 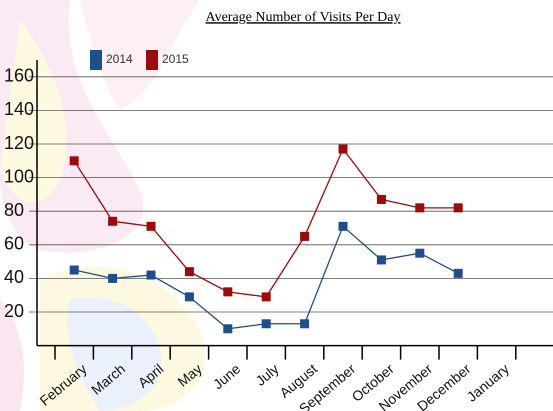 I want to click on legend-label: 2015, so click(x=175, y=59).